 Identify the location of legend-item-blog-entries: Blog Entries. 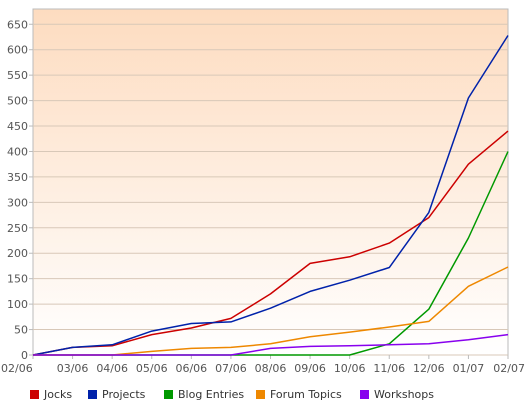
(210, 394).